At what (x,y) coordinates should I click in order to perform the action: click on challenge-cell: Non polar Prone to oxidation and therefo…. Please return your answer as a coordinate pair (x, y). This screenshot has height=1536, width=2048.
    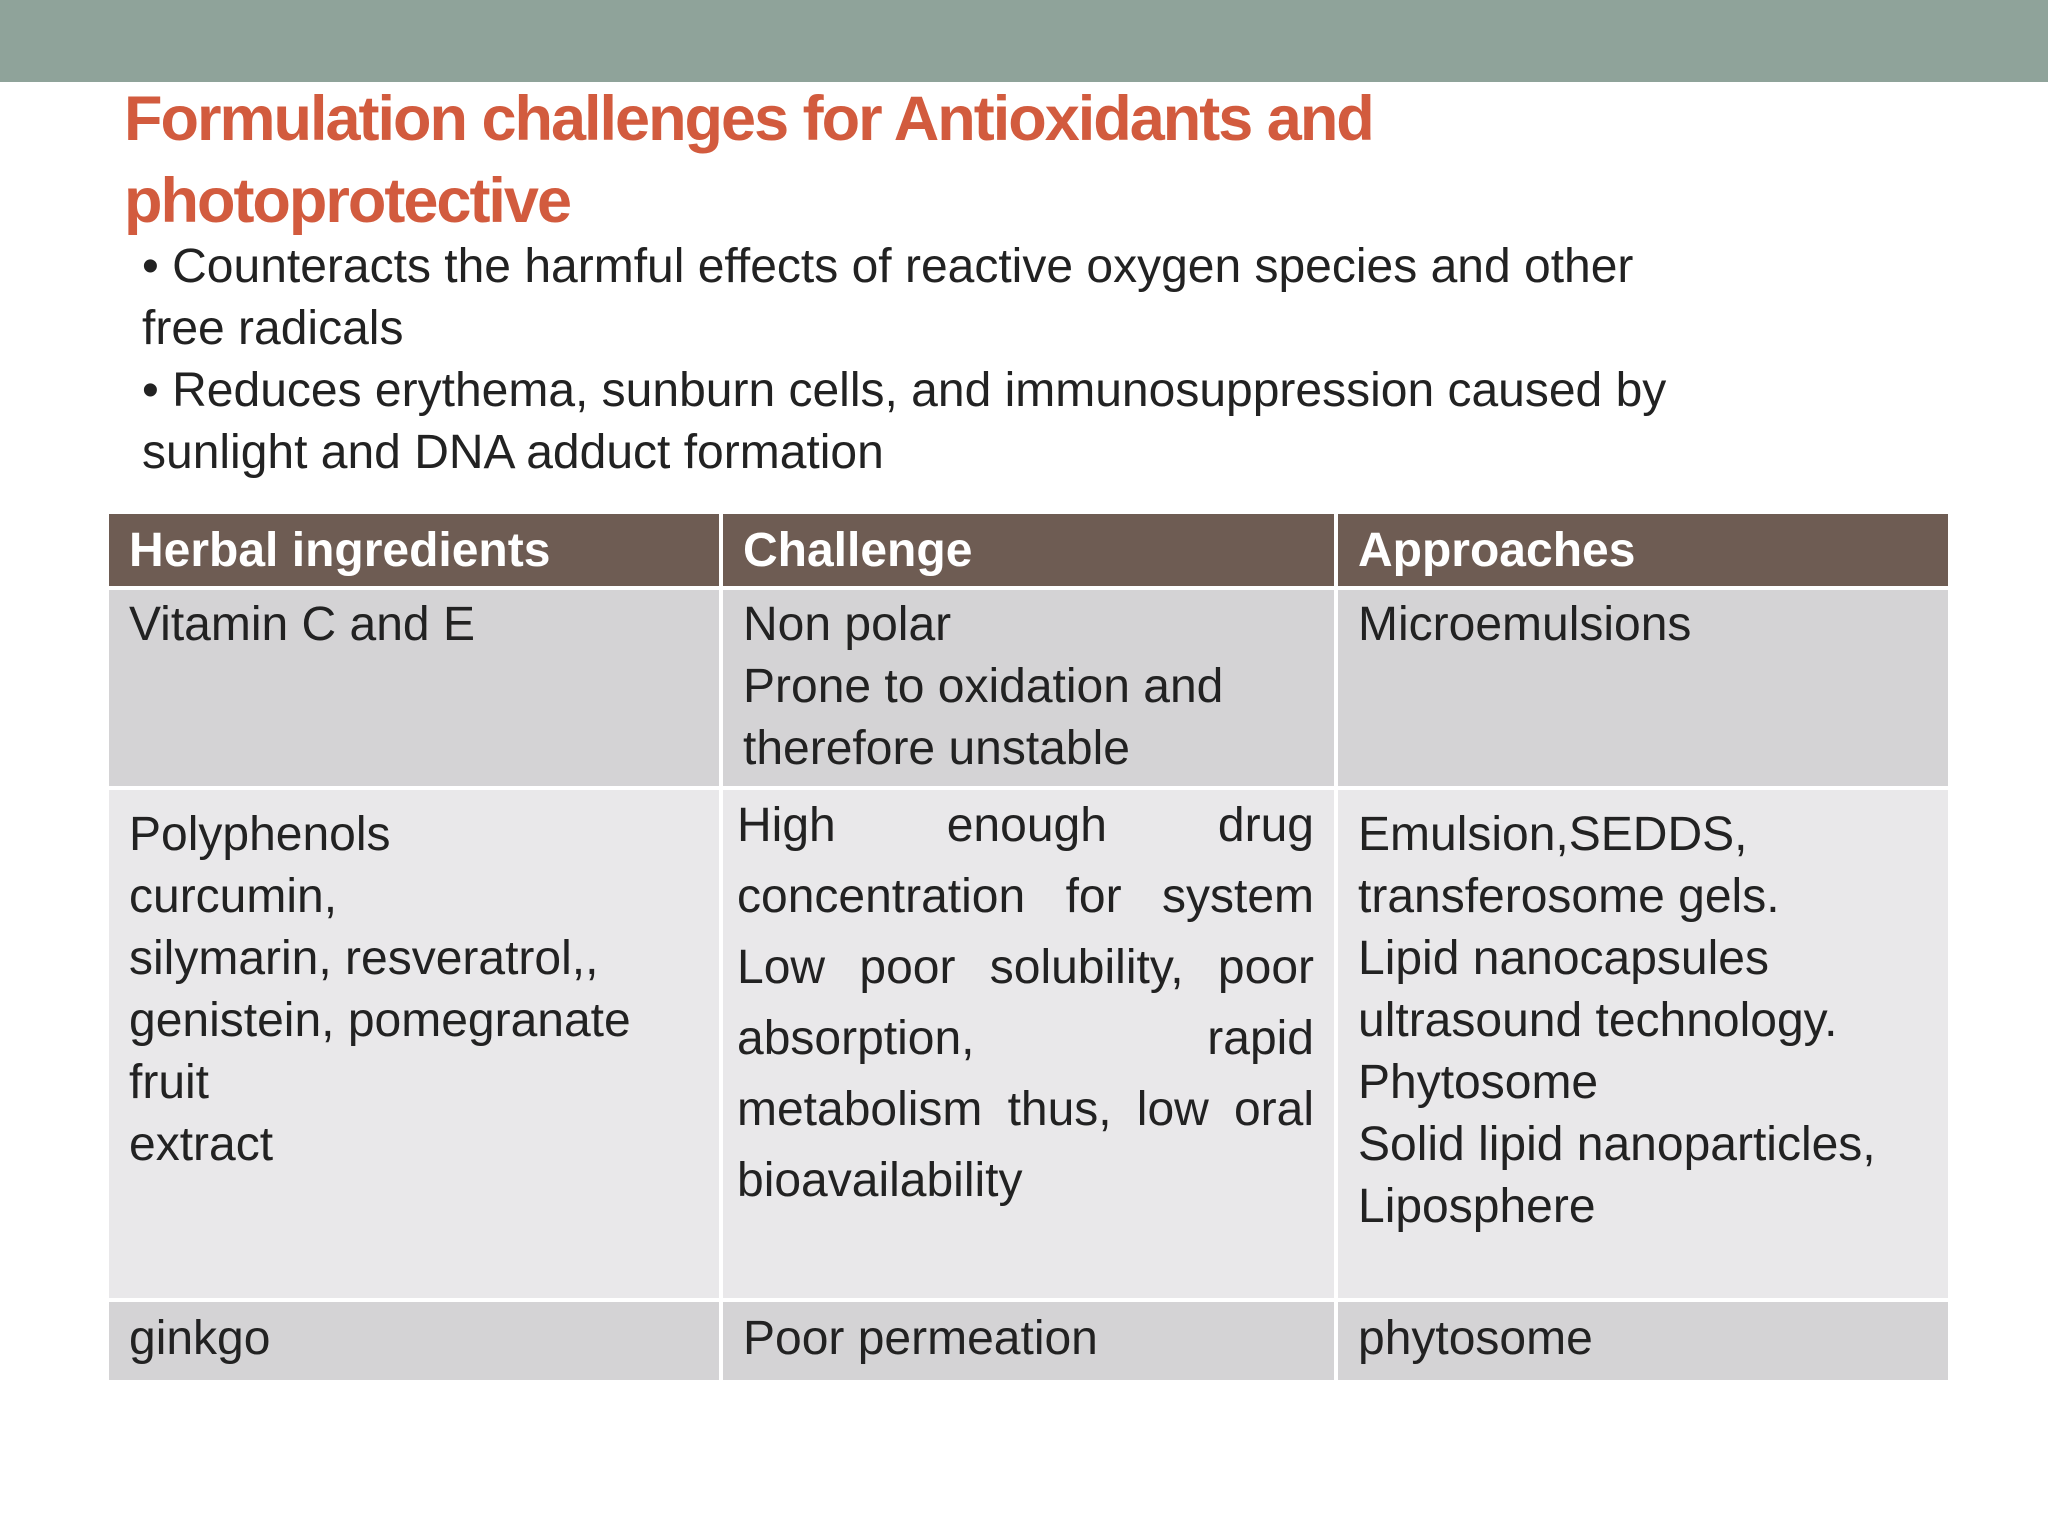
    Looking at the image, I should click on (1028, 688).